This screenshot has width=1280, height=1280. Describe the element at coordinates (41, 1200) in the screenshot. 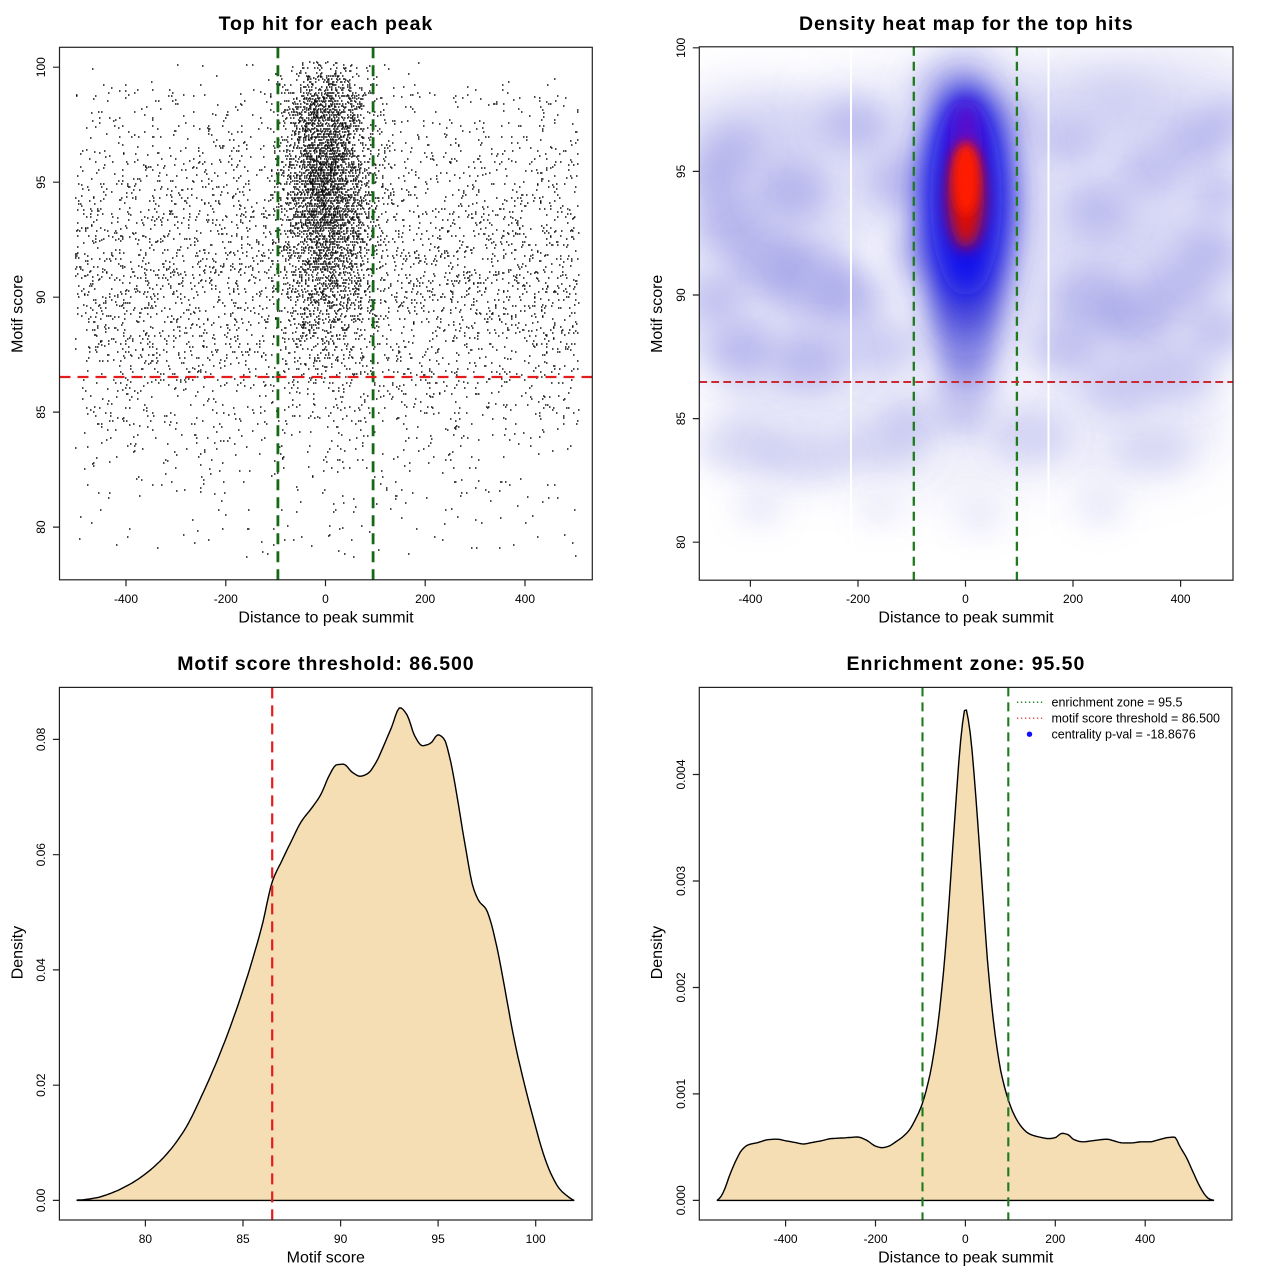

I see `svg-text: 0.00` at that location.